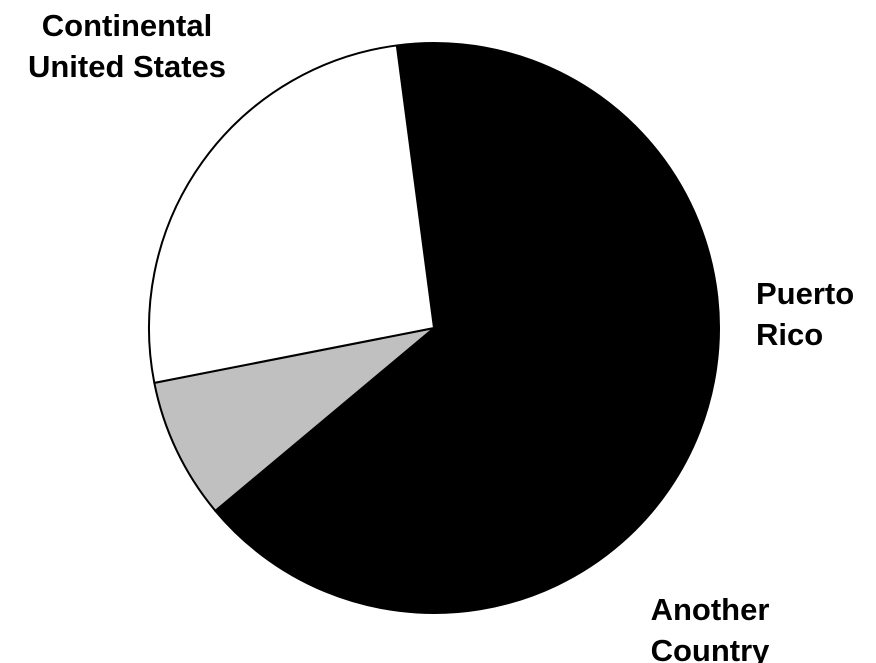  Describe the element at coordinates (789, 334) in the screenshot. I see `category-label-line: Rico` at that location.